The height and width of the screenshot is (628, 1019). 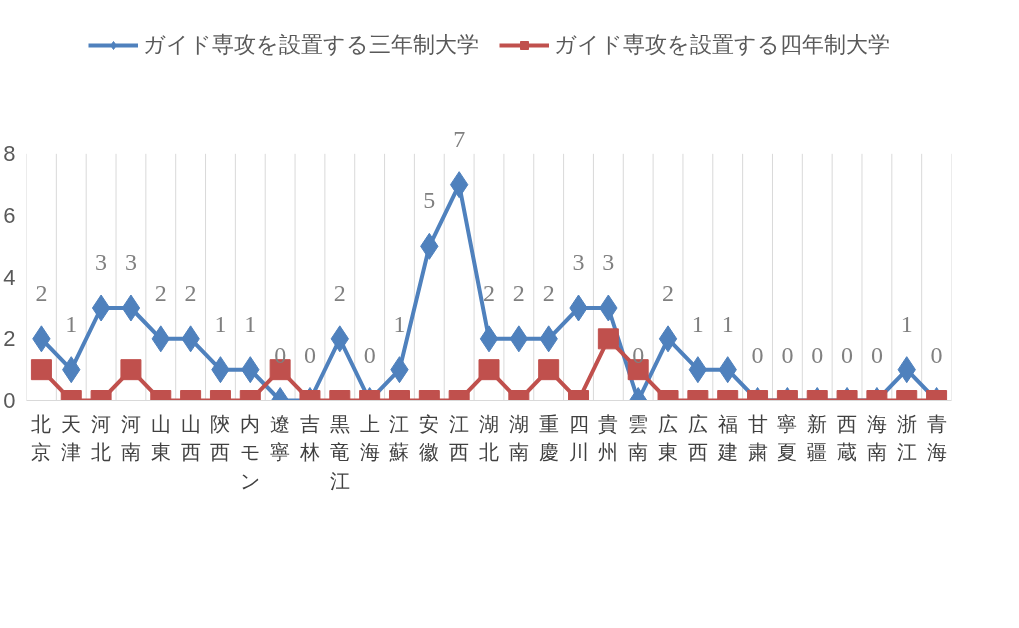 What do you see at coordinates (309, 438) in the screenshot?
I see `x-tick-label: 吉林` at bounding box center [309, 438].